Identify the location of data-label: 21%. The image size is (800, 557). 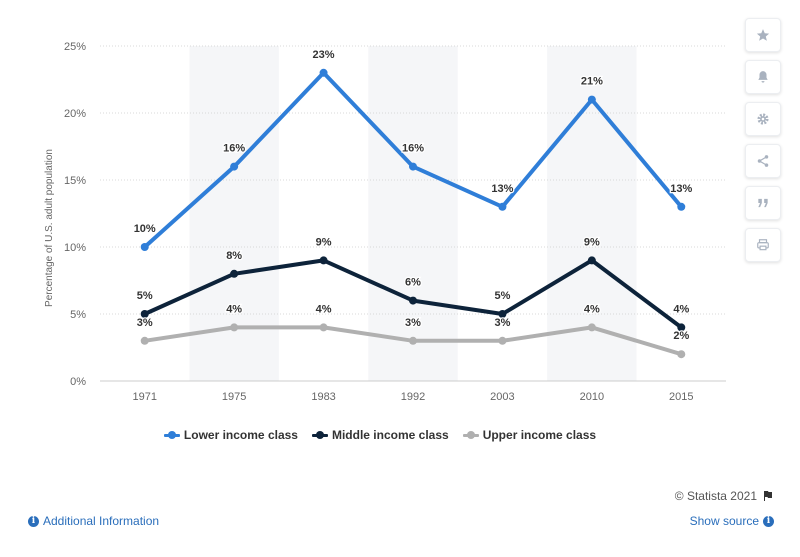
(592, 82).